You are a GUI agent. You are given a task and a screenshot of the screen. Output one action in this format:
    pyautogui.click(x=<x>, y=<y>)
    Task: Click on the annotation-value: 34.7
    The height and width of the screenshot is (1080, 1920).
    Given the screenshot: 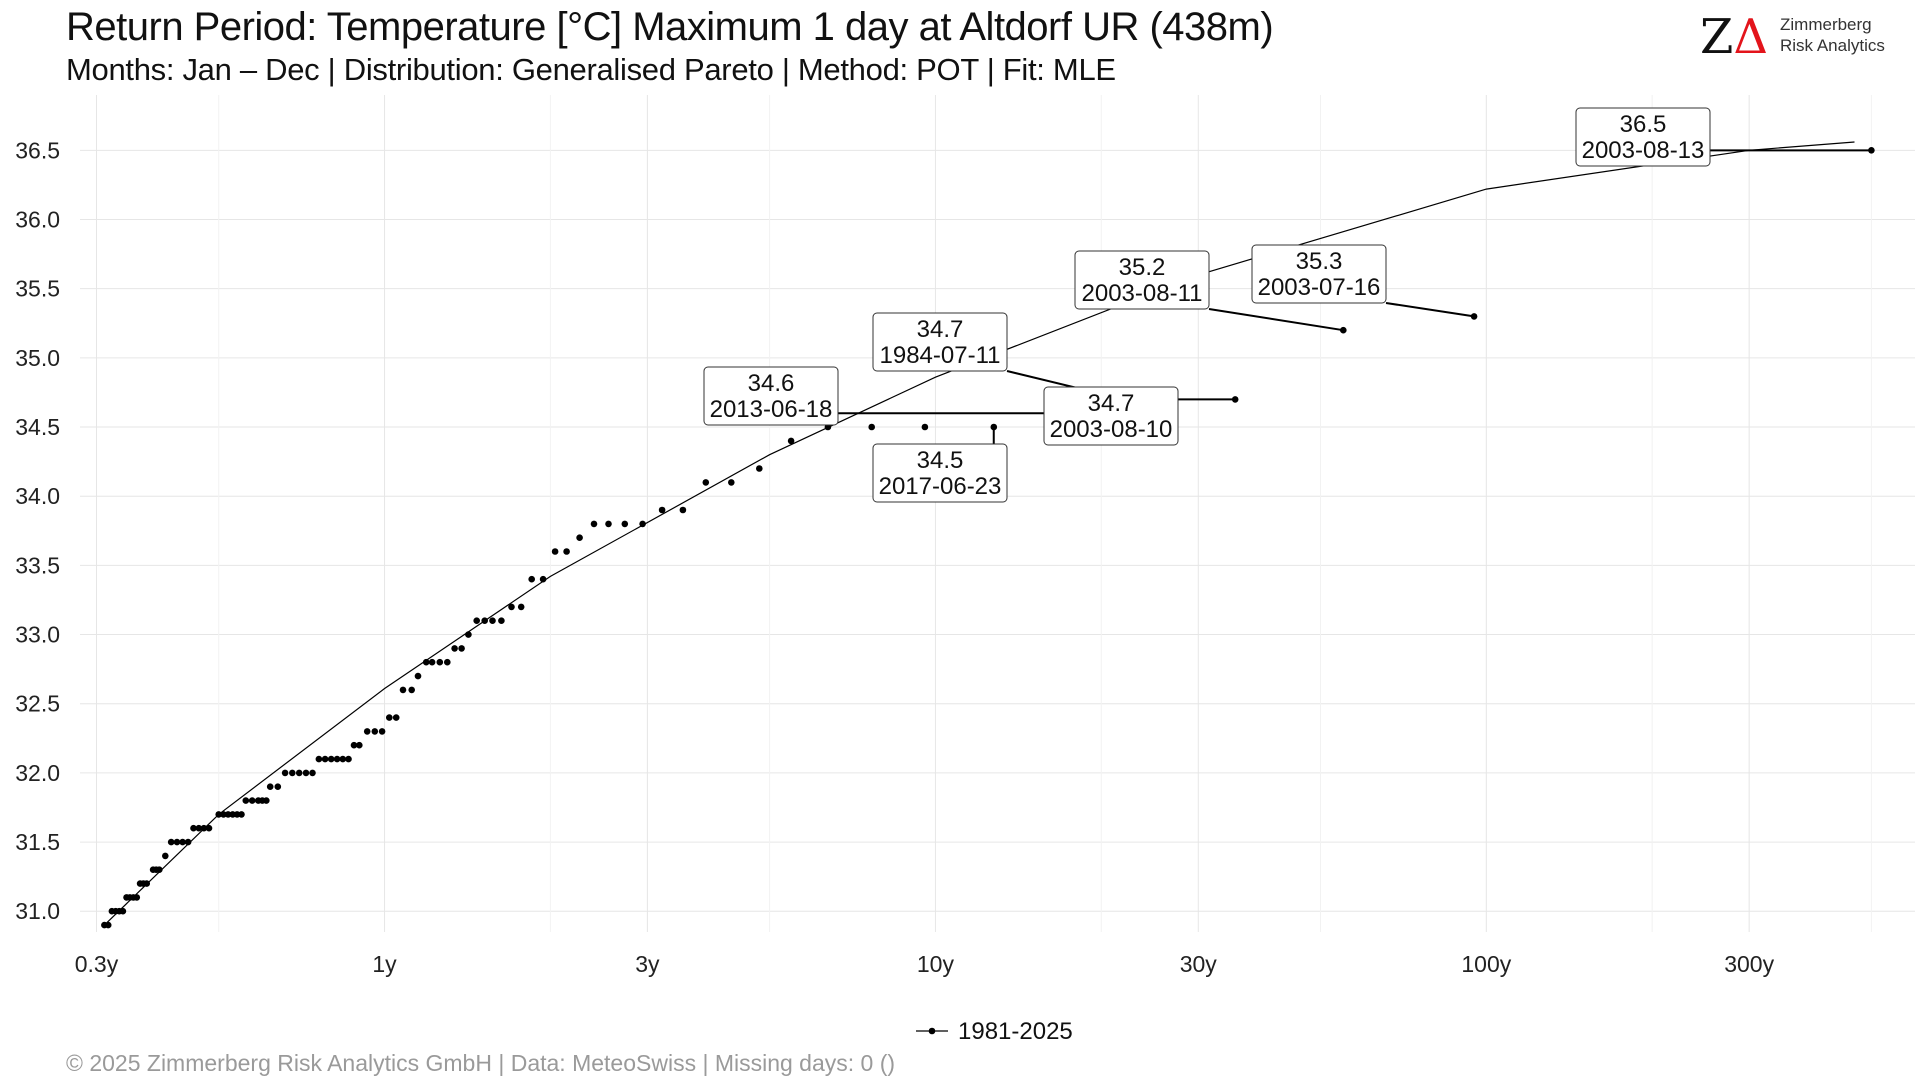 What is the action you would take?
    pyautogui.click(x=1111, y=403)
    